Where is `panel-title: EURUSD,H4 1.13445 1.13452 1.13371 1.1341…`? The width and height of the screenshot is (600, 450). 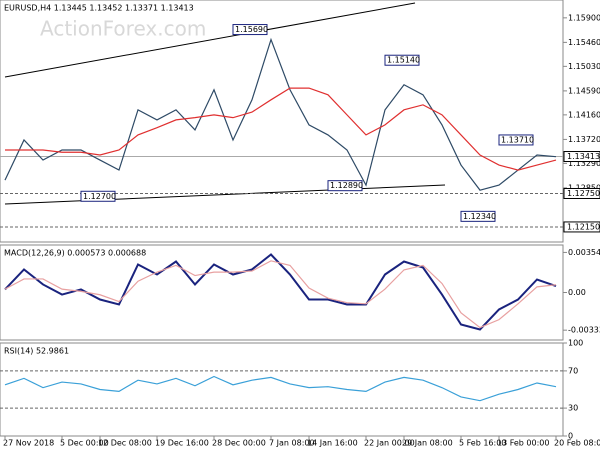
panel-title: EURUSD,H4 1.13445 1.13452 1.13371 1.1341… is located at coordinates (99, 8).